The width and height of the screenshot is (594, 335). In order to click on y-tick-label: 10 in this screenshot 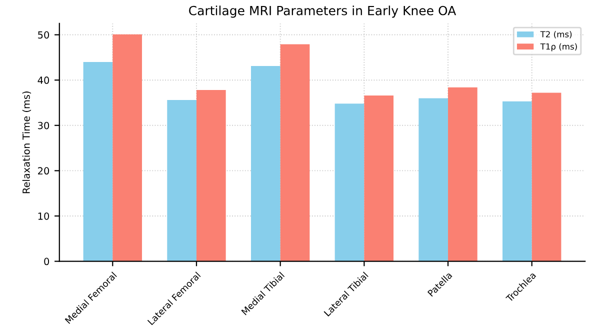, I will do `click(44, 216)`.